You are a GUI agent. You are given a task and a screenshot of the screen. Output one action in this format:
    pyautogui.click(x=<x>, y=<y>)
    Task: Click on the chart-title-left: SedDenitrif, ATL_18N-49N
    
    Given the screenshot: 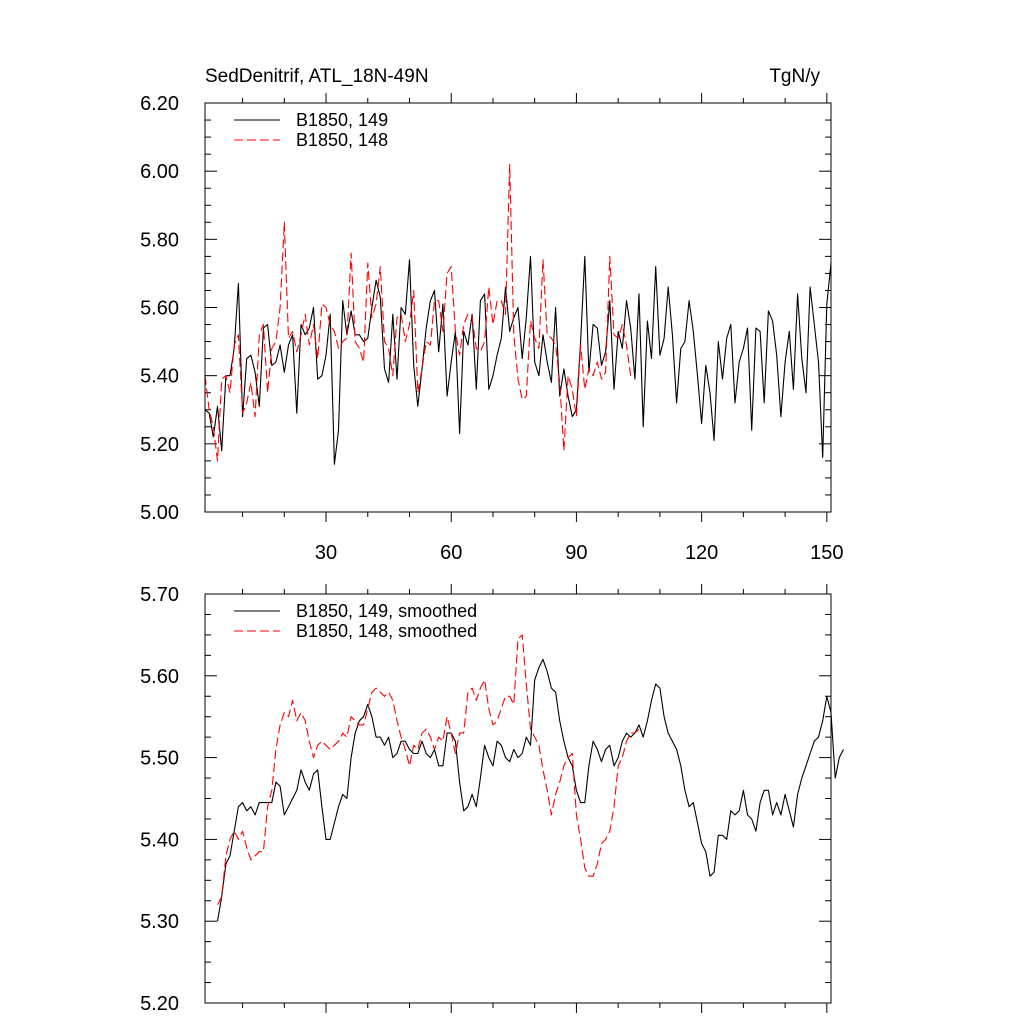 What is the action you would take?
    pyautogui.click(x=317, y=76)
    